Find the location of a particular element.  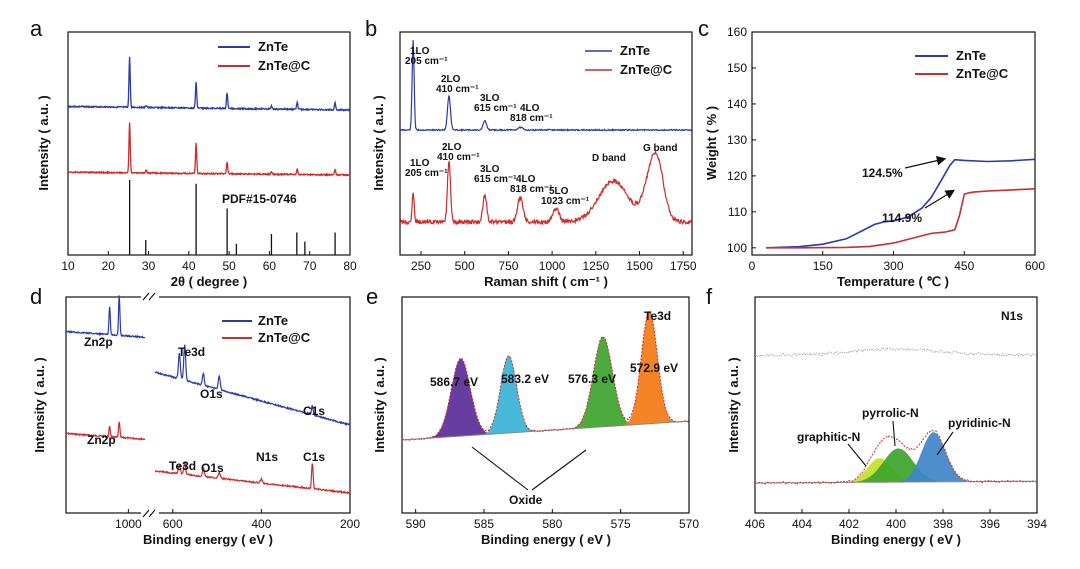

y-tick-label: 100 is located at coordinates (737, 248).